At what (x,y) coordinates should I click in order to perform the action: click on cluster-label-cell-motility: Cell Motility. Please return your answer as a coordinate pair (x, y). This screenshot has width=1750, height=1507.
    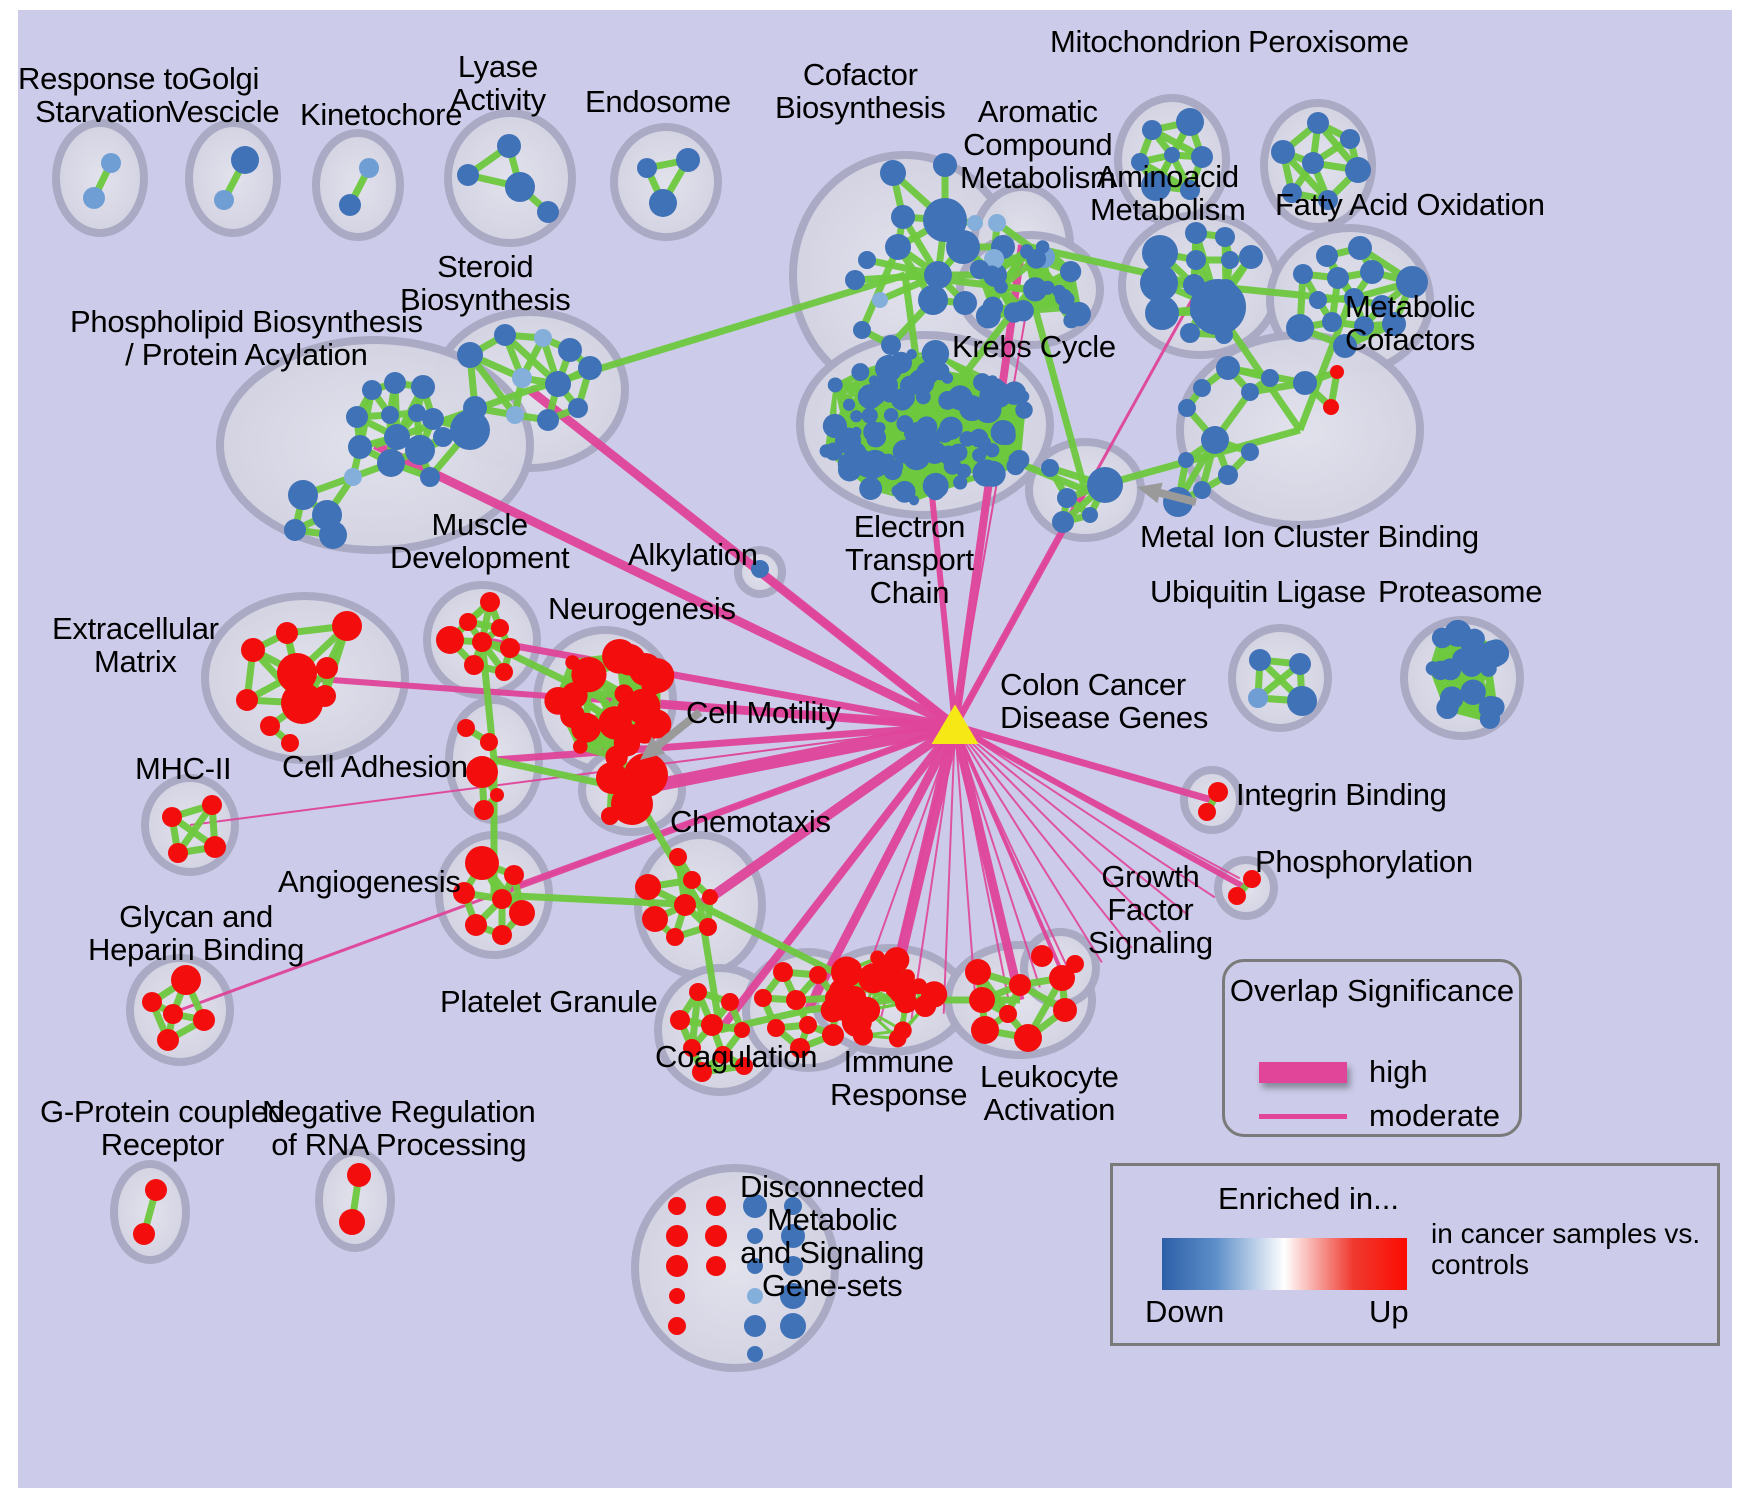
    Looking at the image, I should click on (763, 712).